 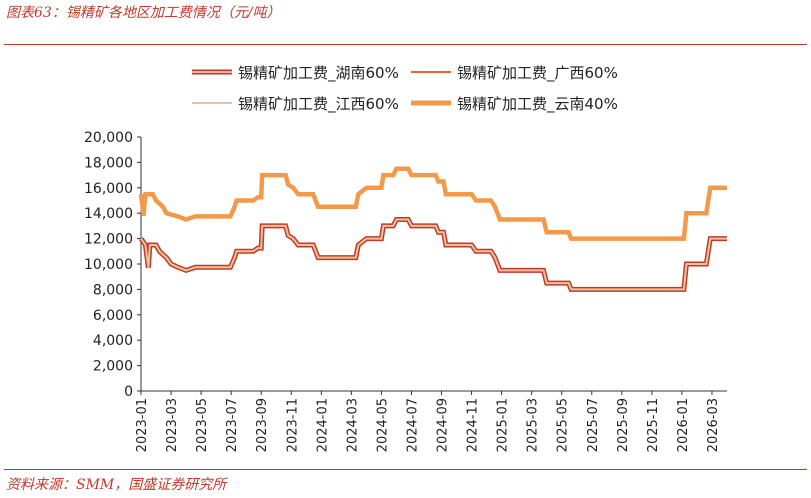 What do you see at coordinates (113, 316) in the screenshot?
I see `y-tick-label: 6,000` at bounding box center [113, 316].